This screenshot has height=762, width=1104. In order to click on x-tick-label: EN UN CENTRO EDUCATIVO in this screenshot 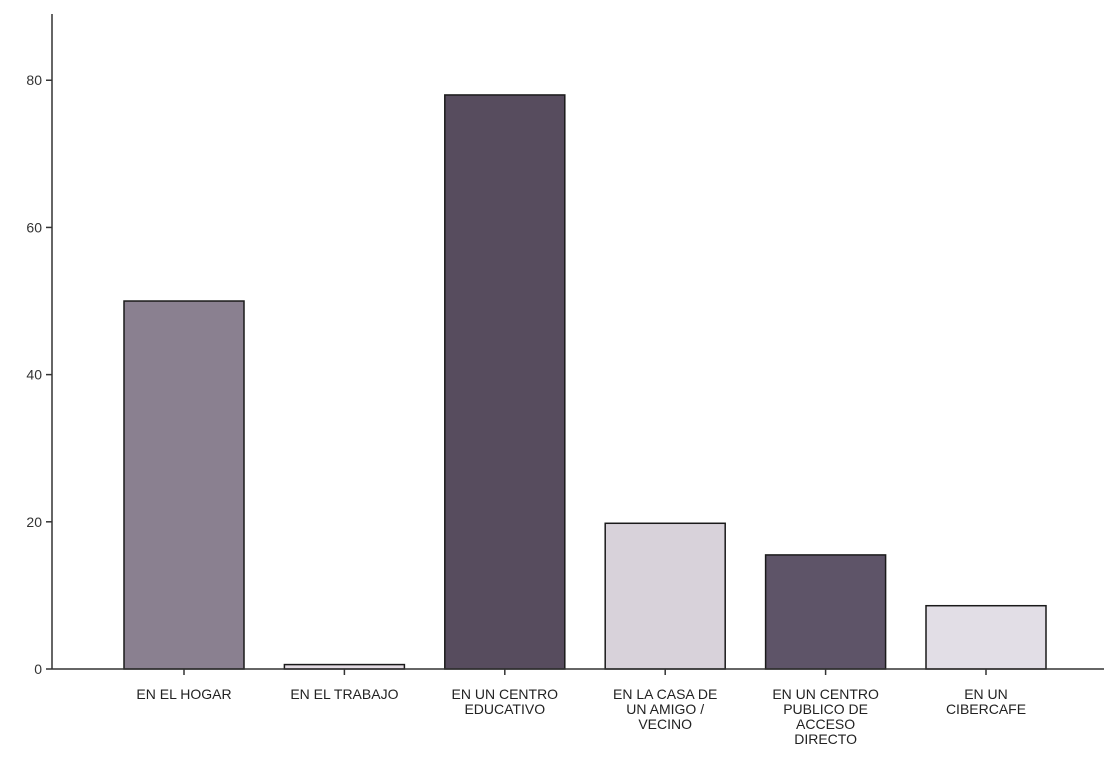, I will do `click(505, 701)`.